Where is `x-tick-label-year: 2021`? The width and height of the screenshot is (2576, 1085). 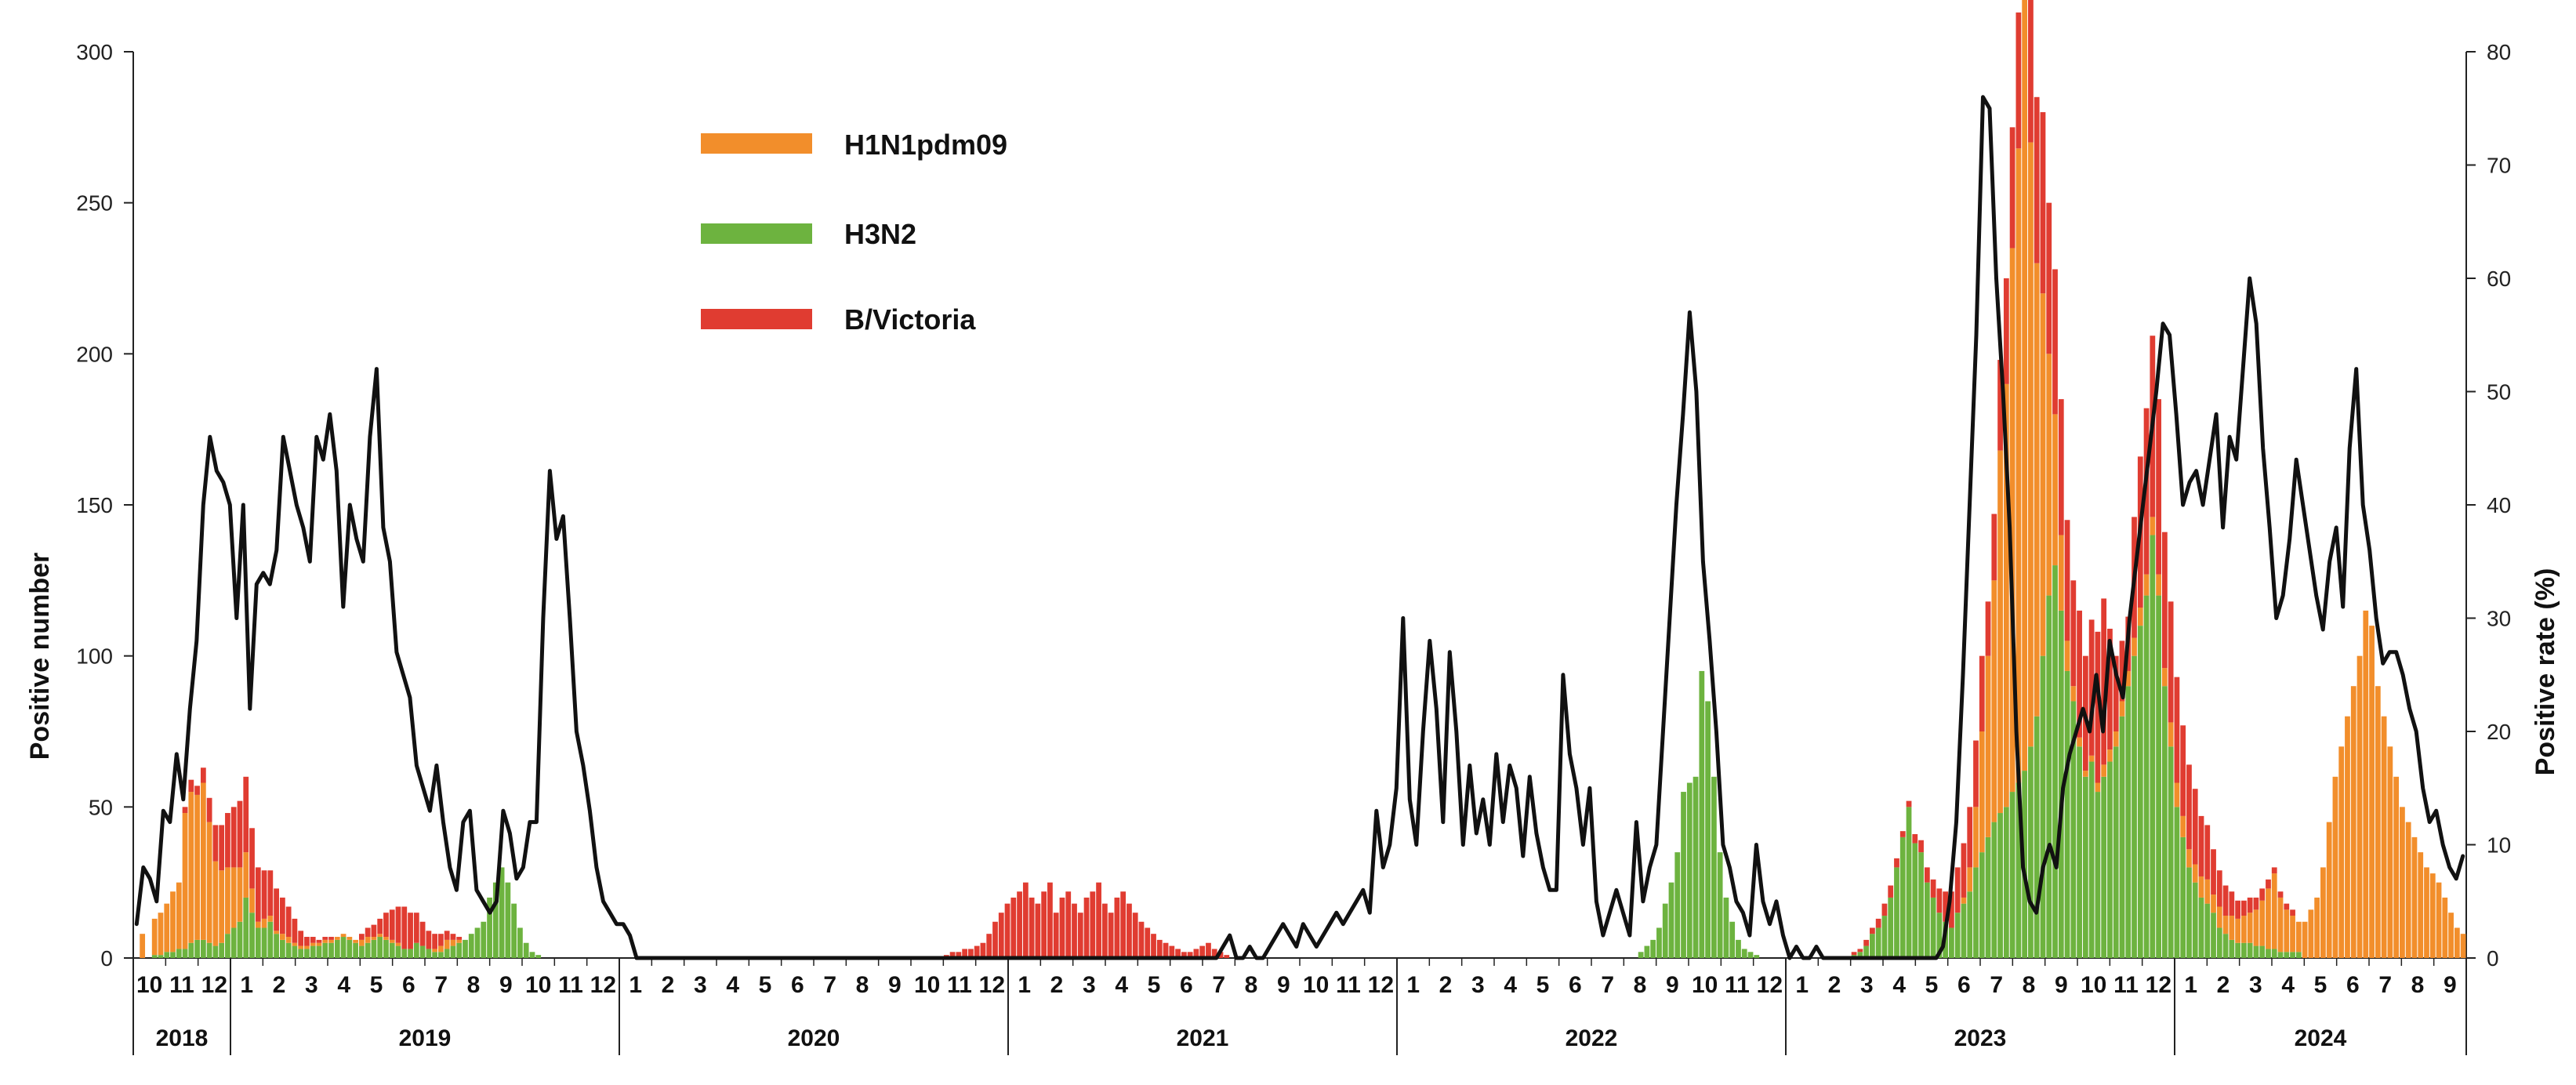
x-tick-label-year: 2021 is located at coordinates (1203, 1038).